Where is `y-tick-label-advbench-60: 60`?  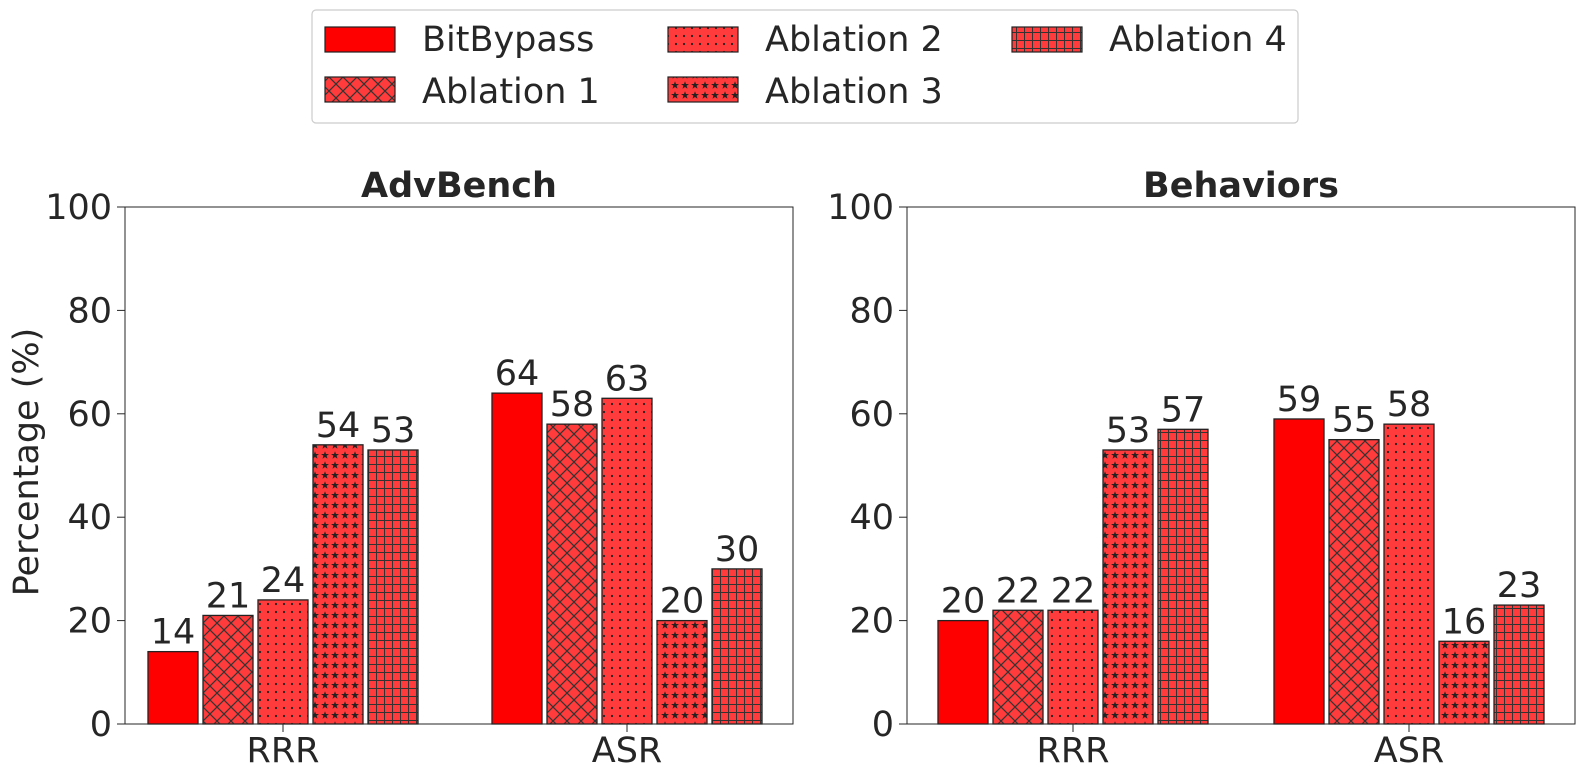 y-tick-label-advbench-60: 60 is located at coordinates (89, 415).